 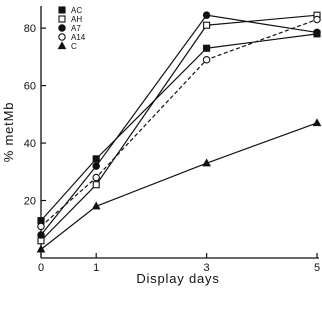 I want to click on x-axis-title: Display days, so click(x=177, y=278).